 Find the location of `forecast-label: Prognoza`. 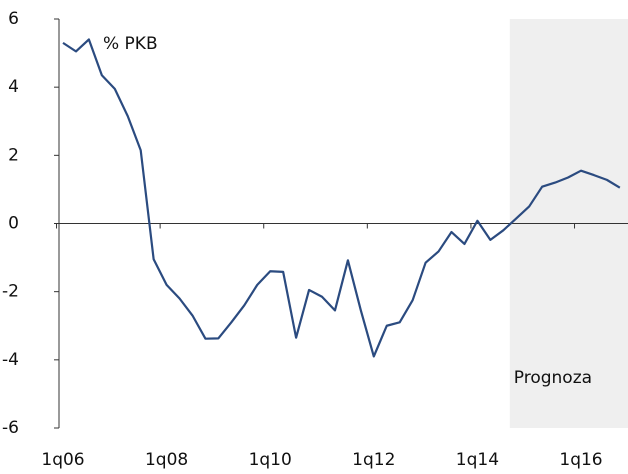

forecast-label: Prognoza is located at coordinates (553, 378).